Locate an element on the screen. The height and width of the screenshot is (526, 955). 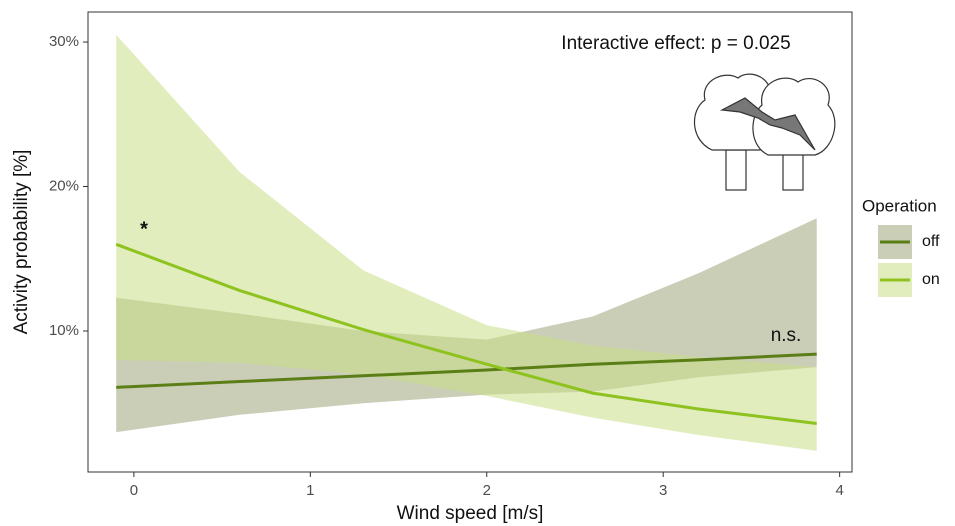
annotation: n.s. is located at coordinates (786, 335).